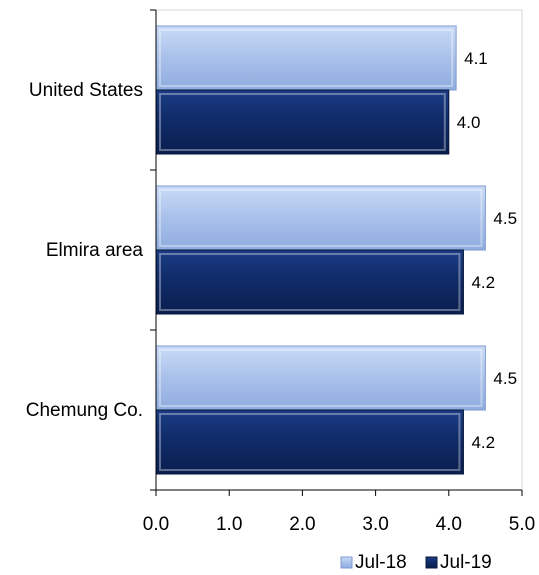 This screenshot has height=575, width=539. What do you see at coordinates (466, 562) in the screenshot?
I see `legend-label: Jul-19` at bounding box center [466, 562].